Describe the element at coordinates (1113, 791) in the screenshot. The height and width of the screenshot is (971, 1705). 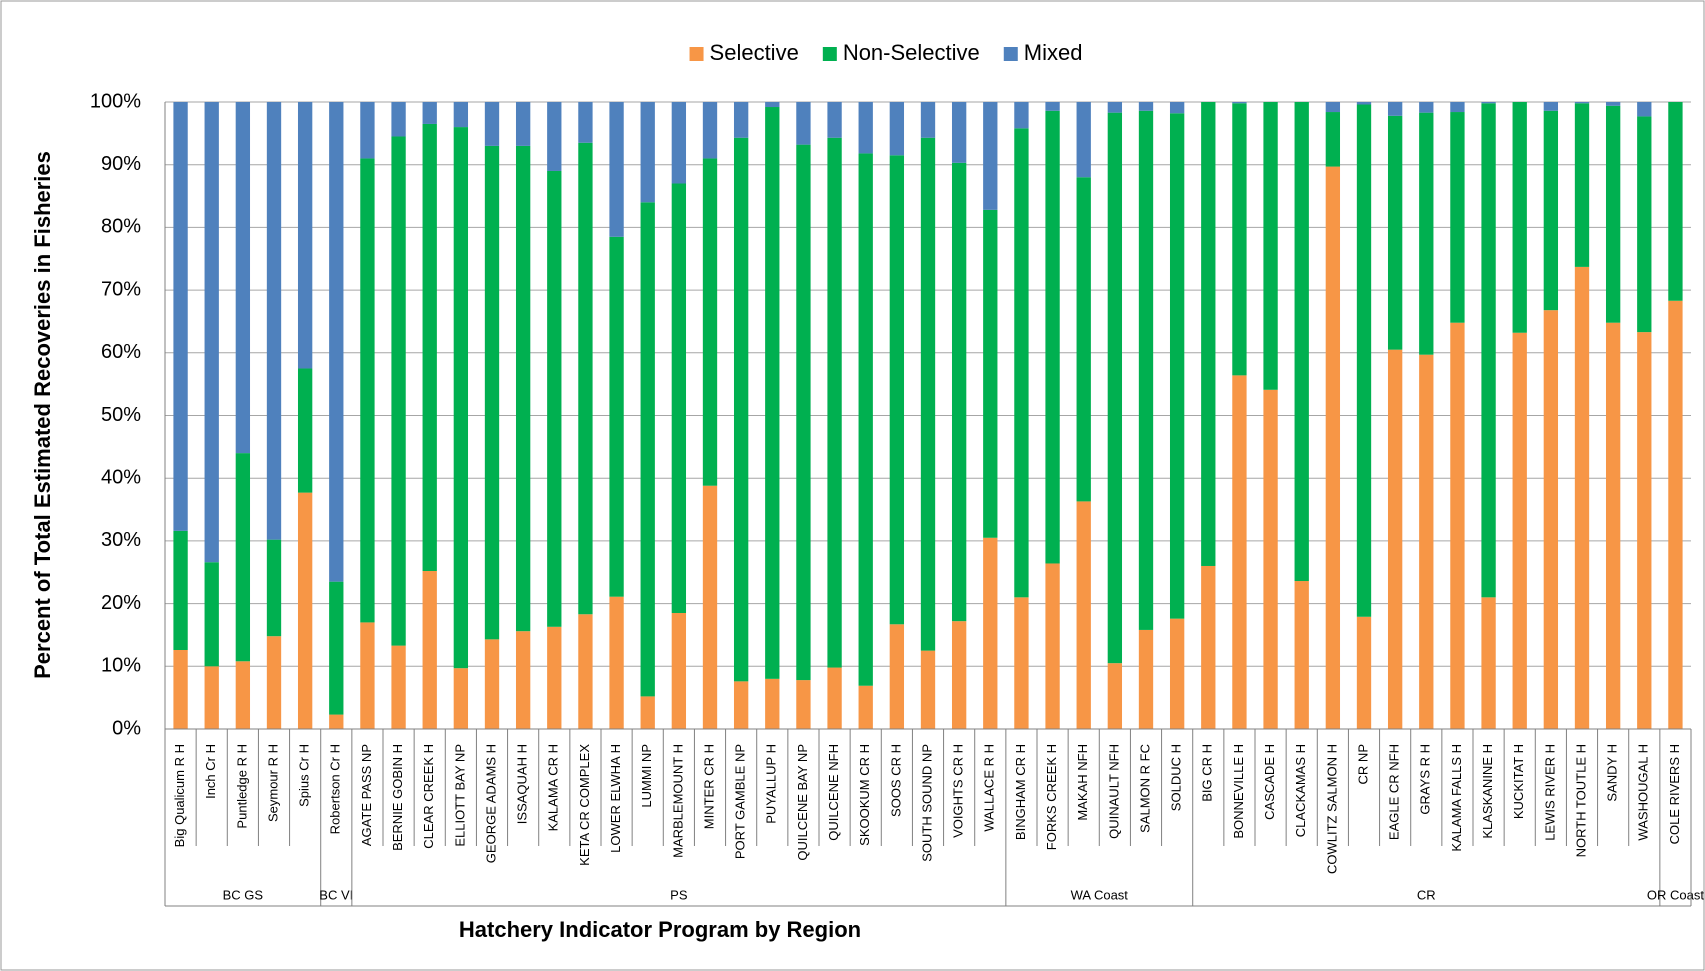
I see `x-tick-label: QUINAULT NFH` at that location.